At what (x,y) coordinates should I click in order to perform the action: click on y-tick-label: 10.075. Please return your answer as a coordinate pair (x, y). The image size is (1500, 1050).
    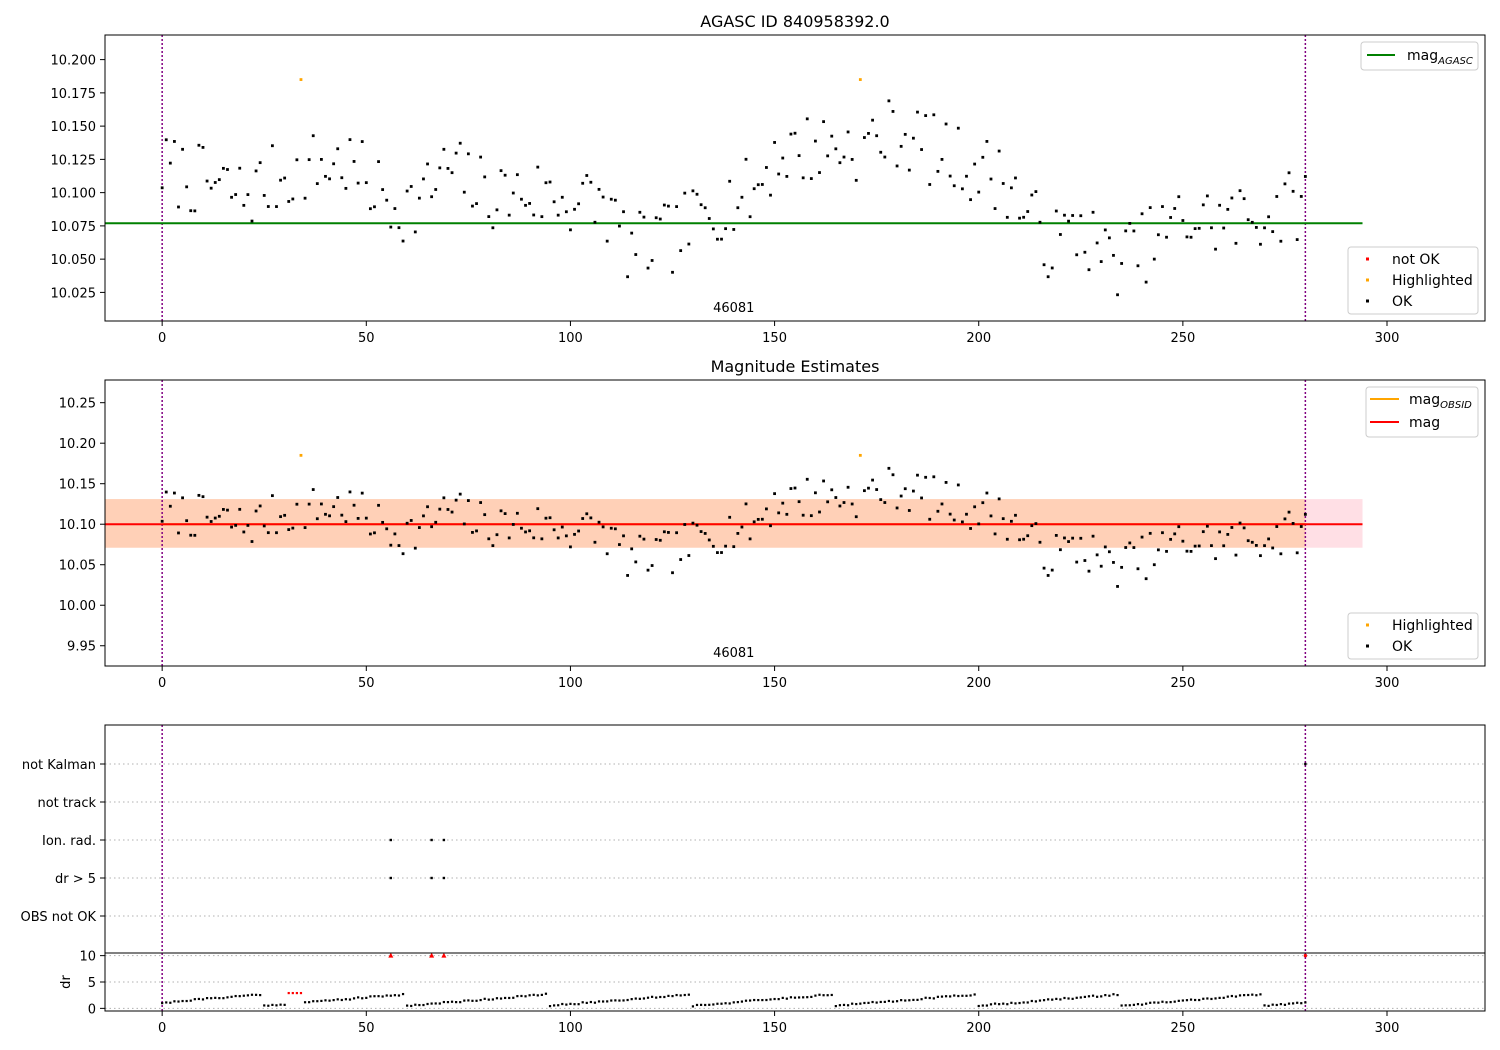
    Looking at the image, I should click on (74, 227).